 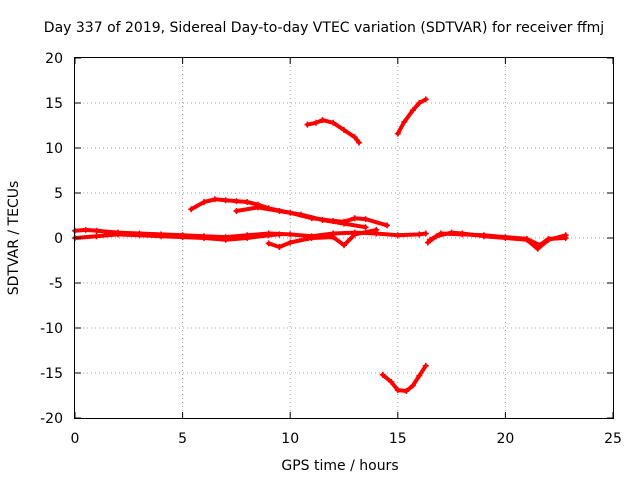 I want to click on x-tick-label: 5, so click(x=182, y=439).